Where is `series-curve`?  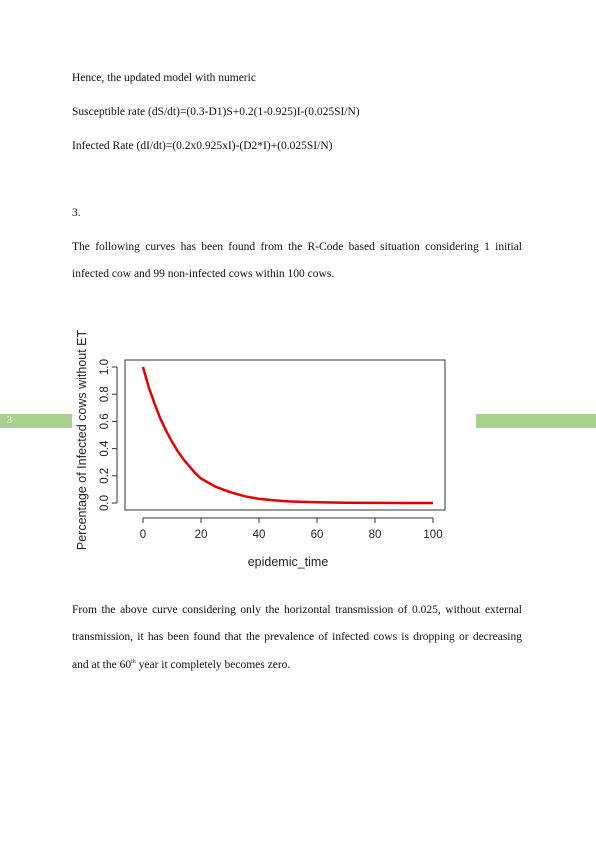 series-curve is located at coordinates (287, 435).